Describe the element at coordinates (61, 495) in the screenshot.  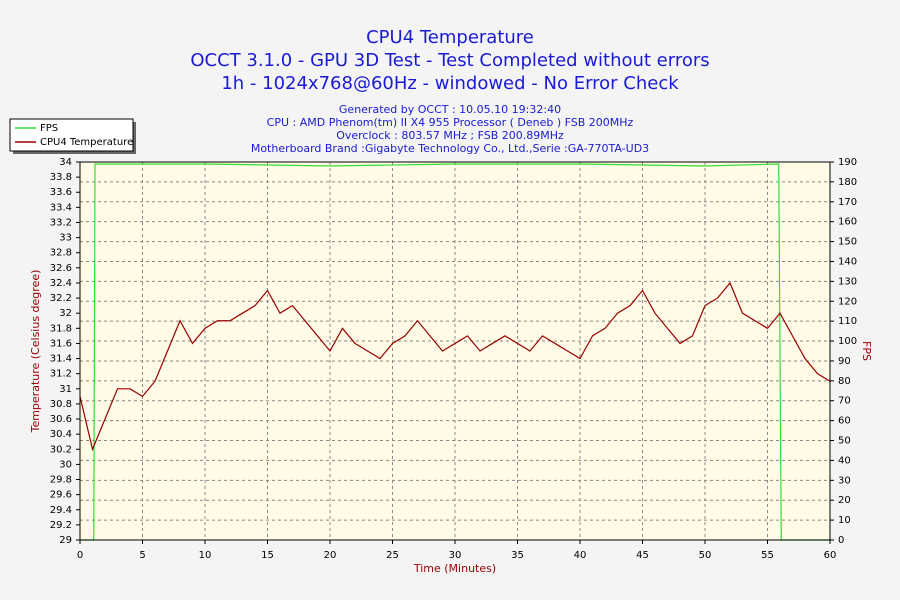
I see `y-tick-label: 29.6` at that location.